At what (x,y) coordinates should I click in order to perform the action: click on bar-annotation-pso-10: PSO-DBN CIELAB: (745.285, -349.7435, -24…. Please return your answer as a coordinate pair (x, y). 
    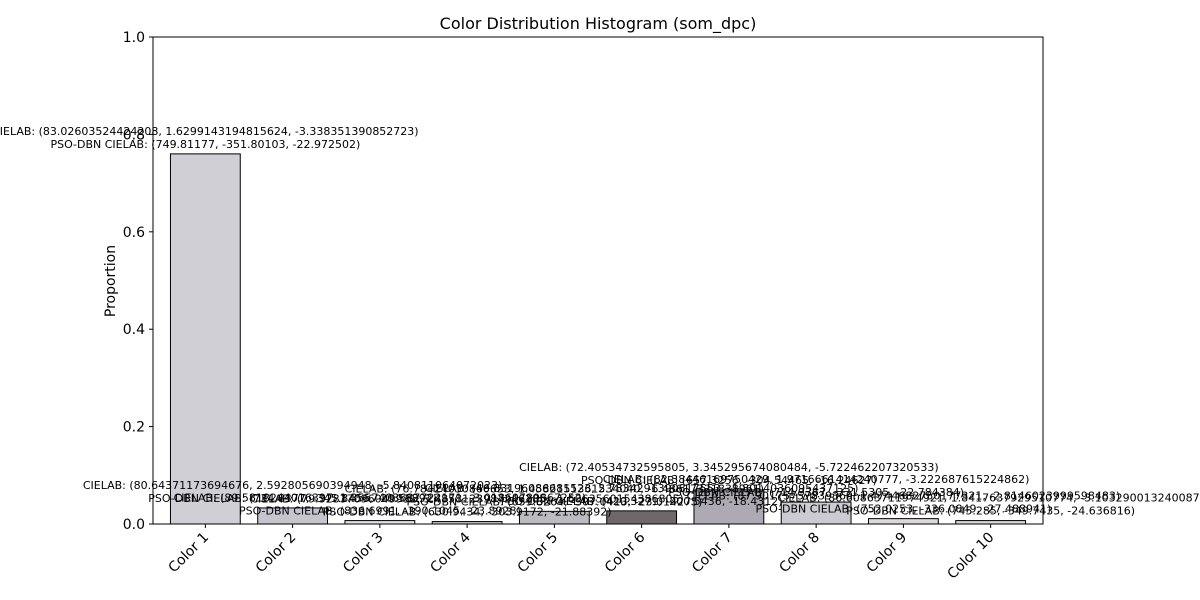
    Looking at the image, I should click on (990, 511).